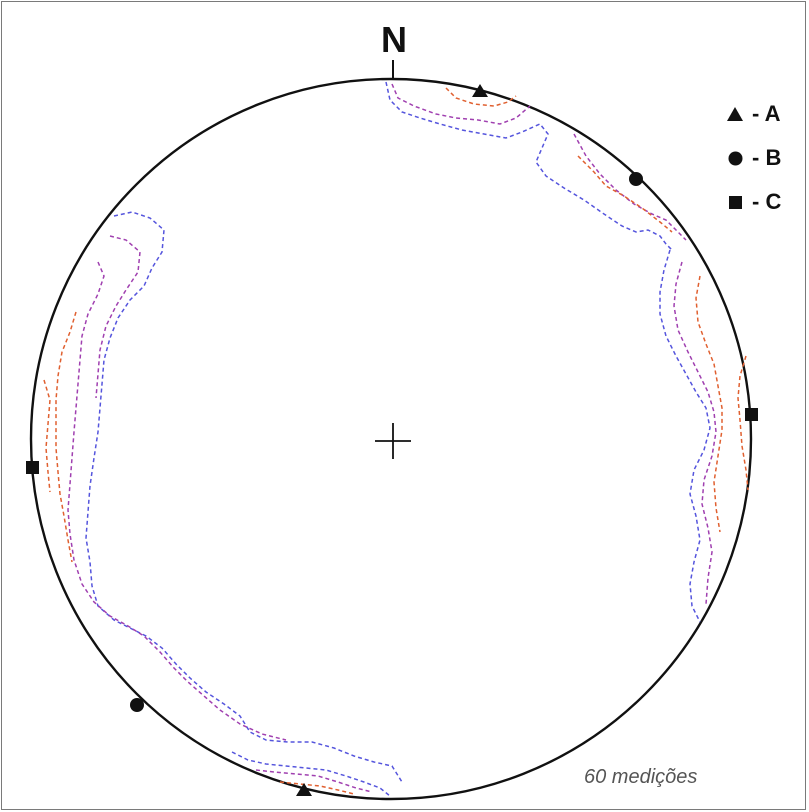 Image resolution: width=809 pixels, height=812 pixels. Describe the element at coordinates (529, 166) in the screenshot. I see `contour-outer-top` at that location.